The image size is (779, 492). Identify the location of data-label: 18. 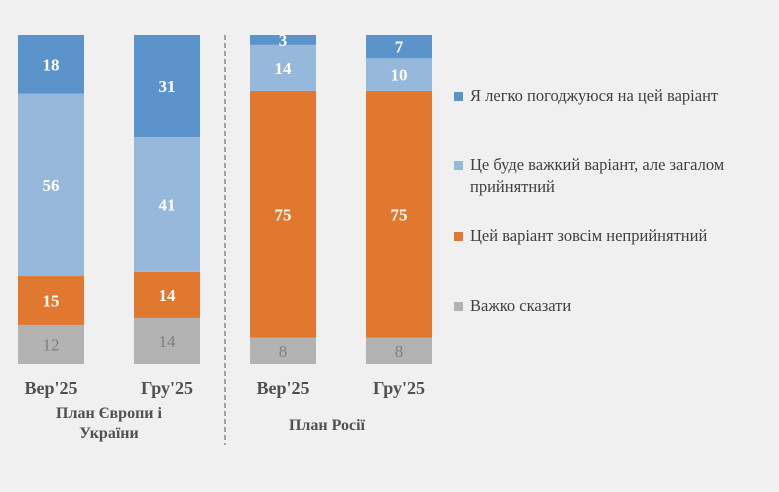
(51, 64).